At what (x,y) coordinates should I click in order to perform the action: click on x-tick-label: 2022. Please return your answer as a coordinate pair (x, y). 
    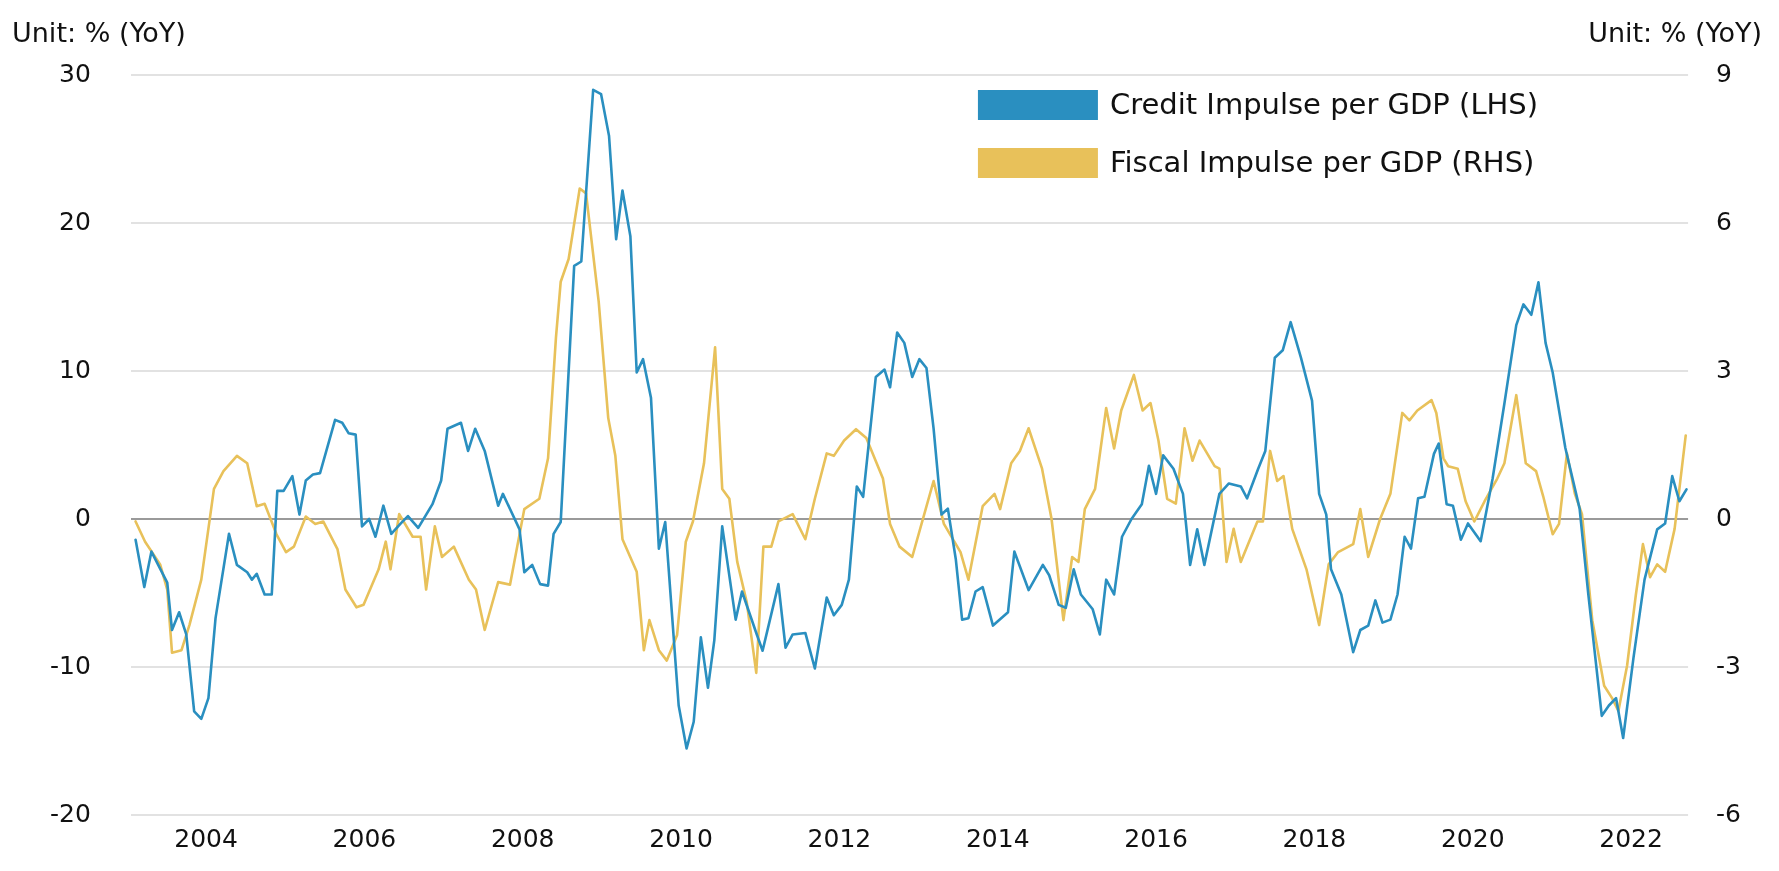
    Looking at the image, I should click on (1631, 838).